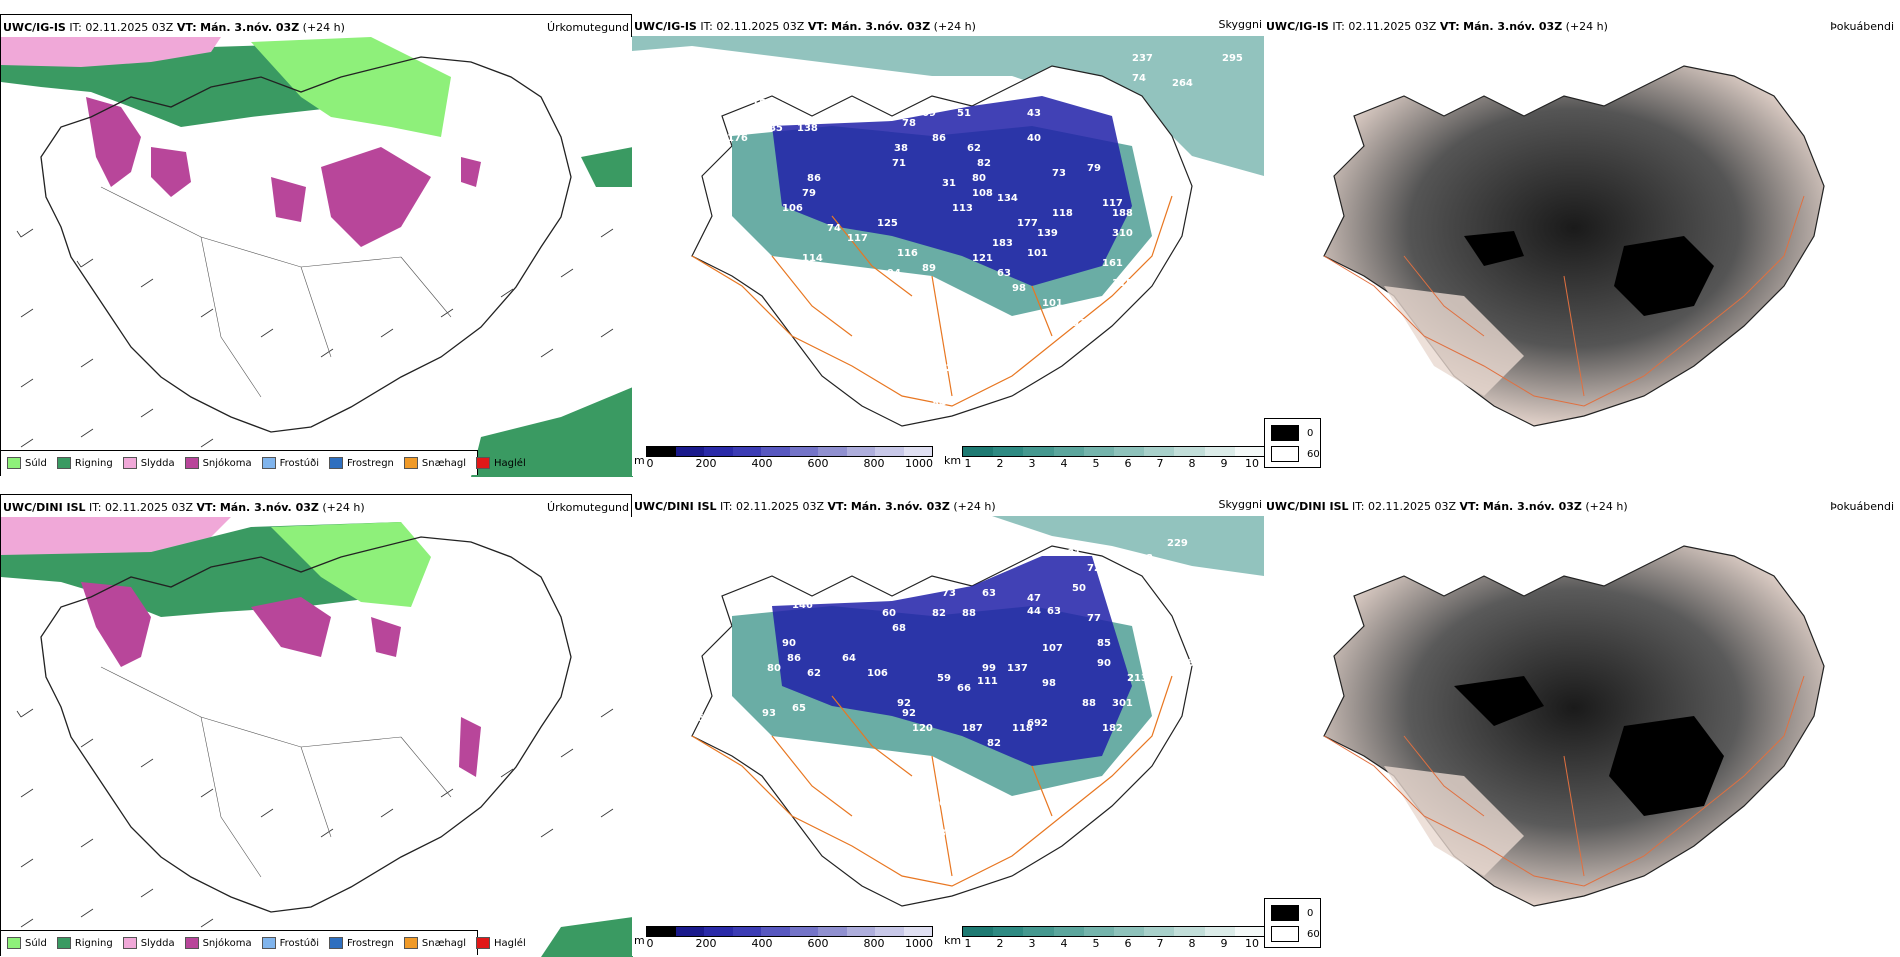 This screenshot has height=957, width=1900. Describe the element at coordinates (1285, 913) in the screenshot. I see `cloud-legend-swatch-low` at that location.